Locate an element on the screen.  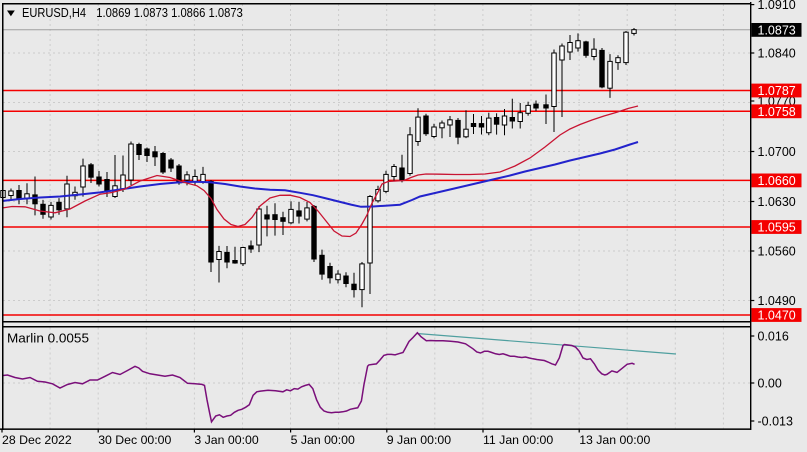
svg-text: 1.0630 is located at coordinates (777, 202).